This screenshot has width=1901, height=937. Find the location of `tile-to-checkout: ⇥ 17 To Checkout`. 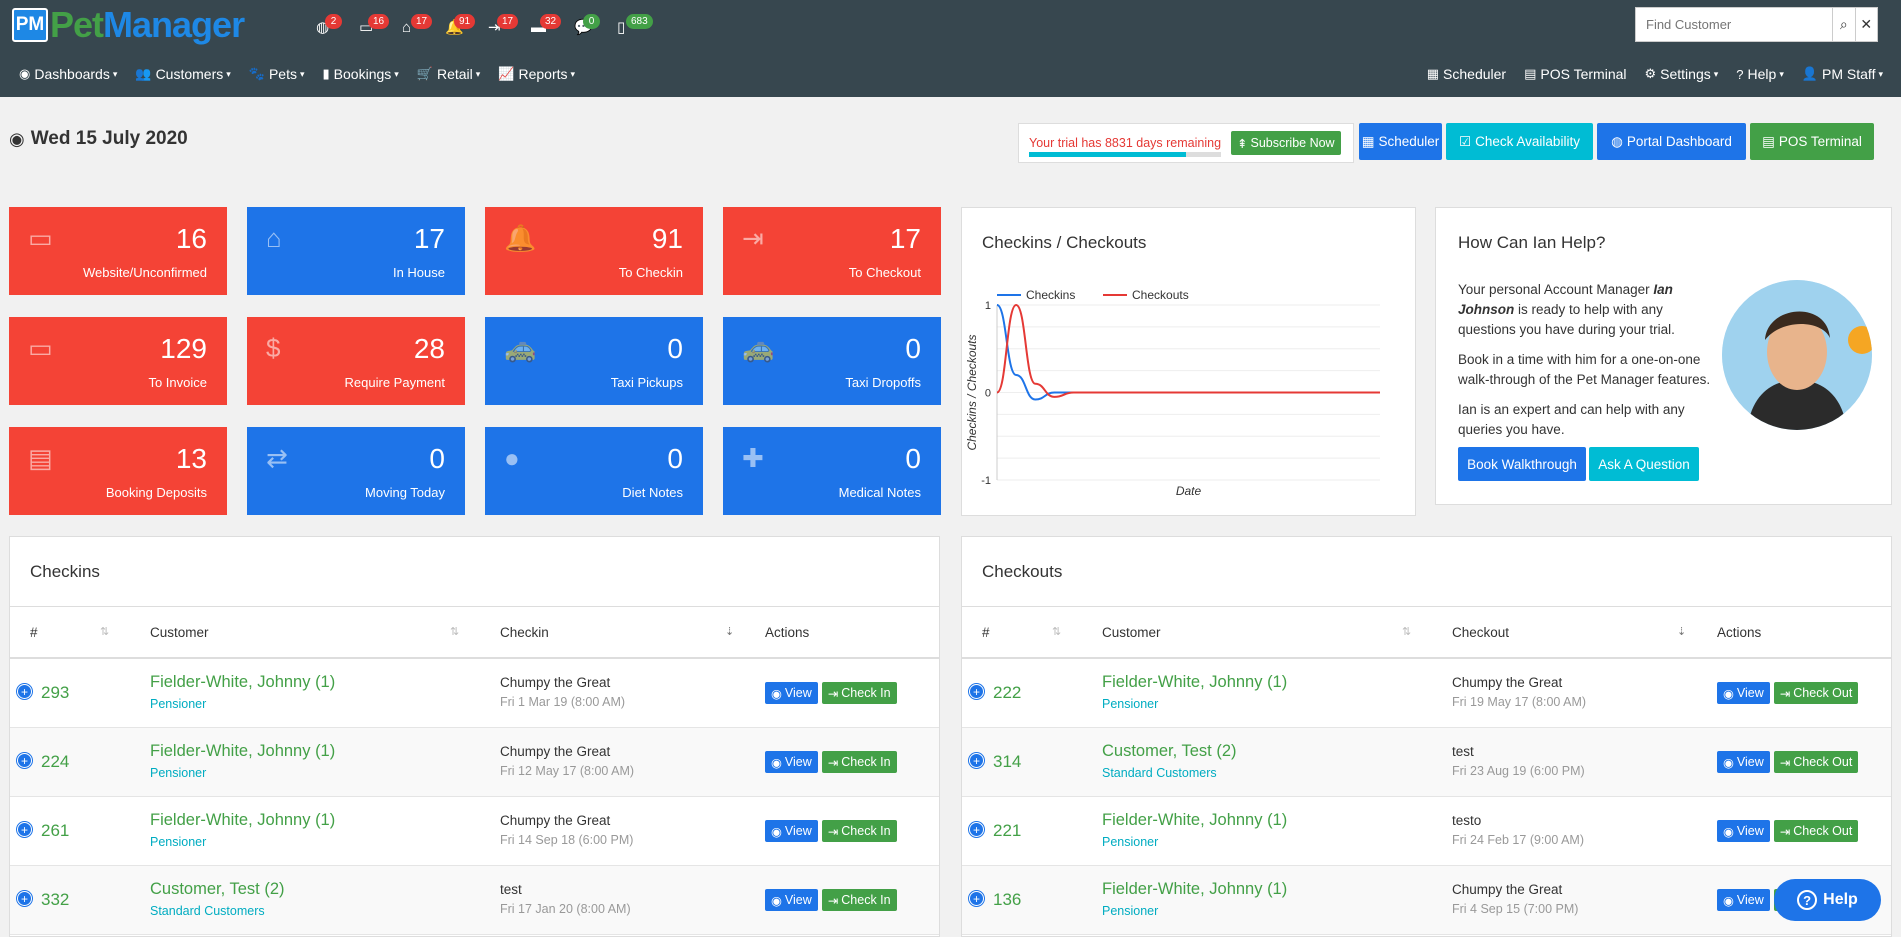

tile-to-checkout: ⇥ 17 To Checkout is located at coordinates (832, 251).